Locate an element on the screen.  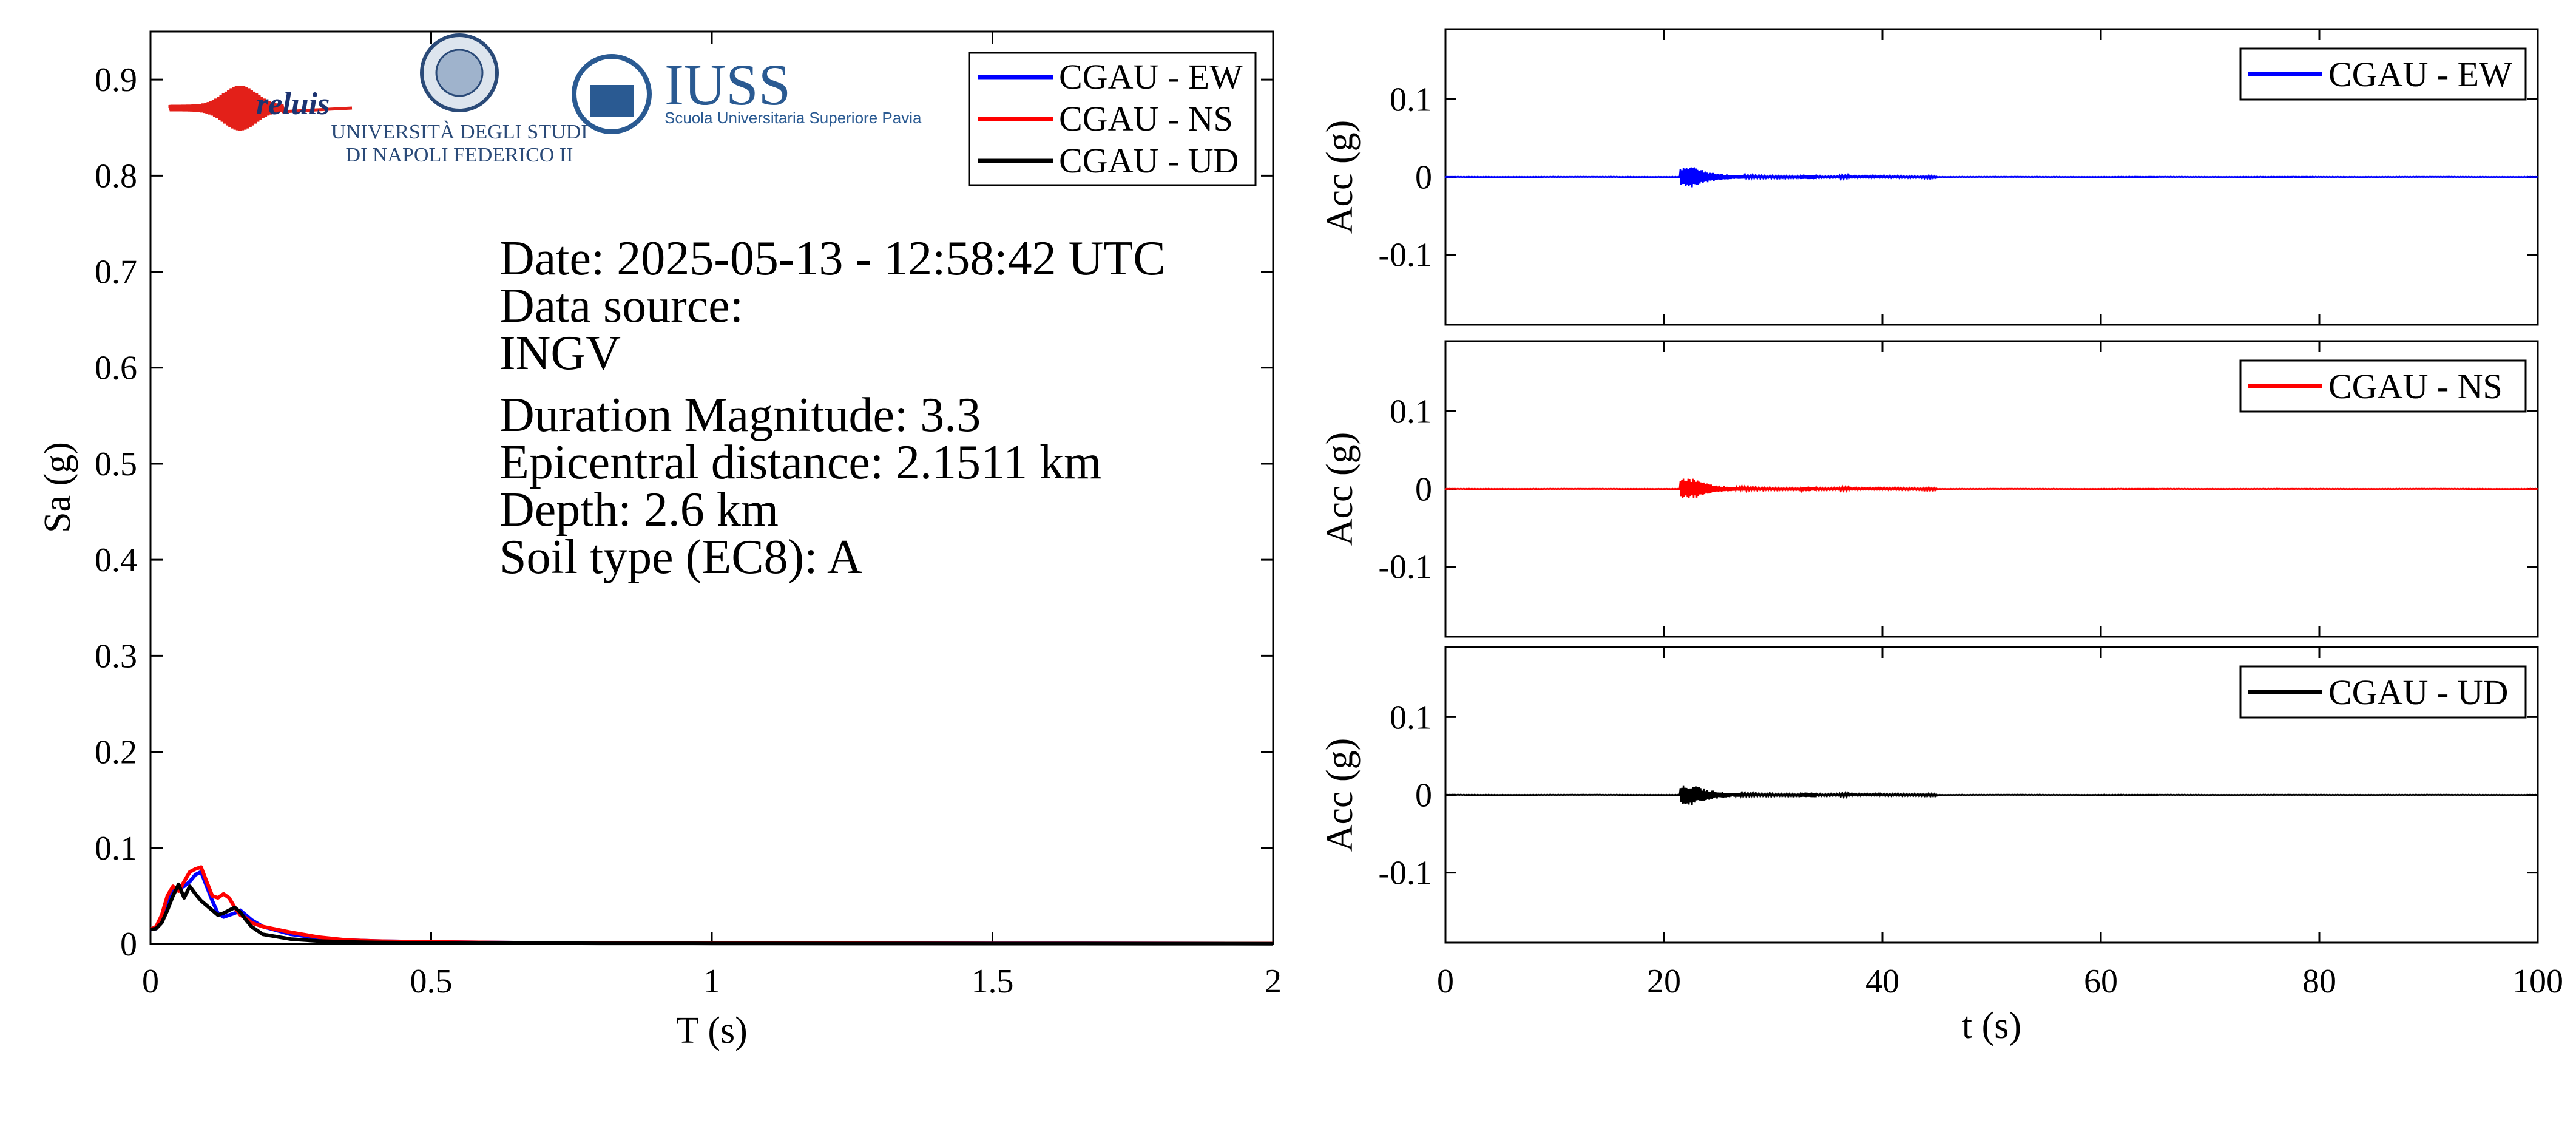
spectrum-series is located at coordinates (711, 905).